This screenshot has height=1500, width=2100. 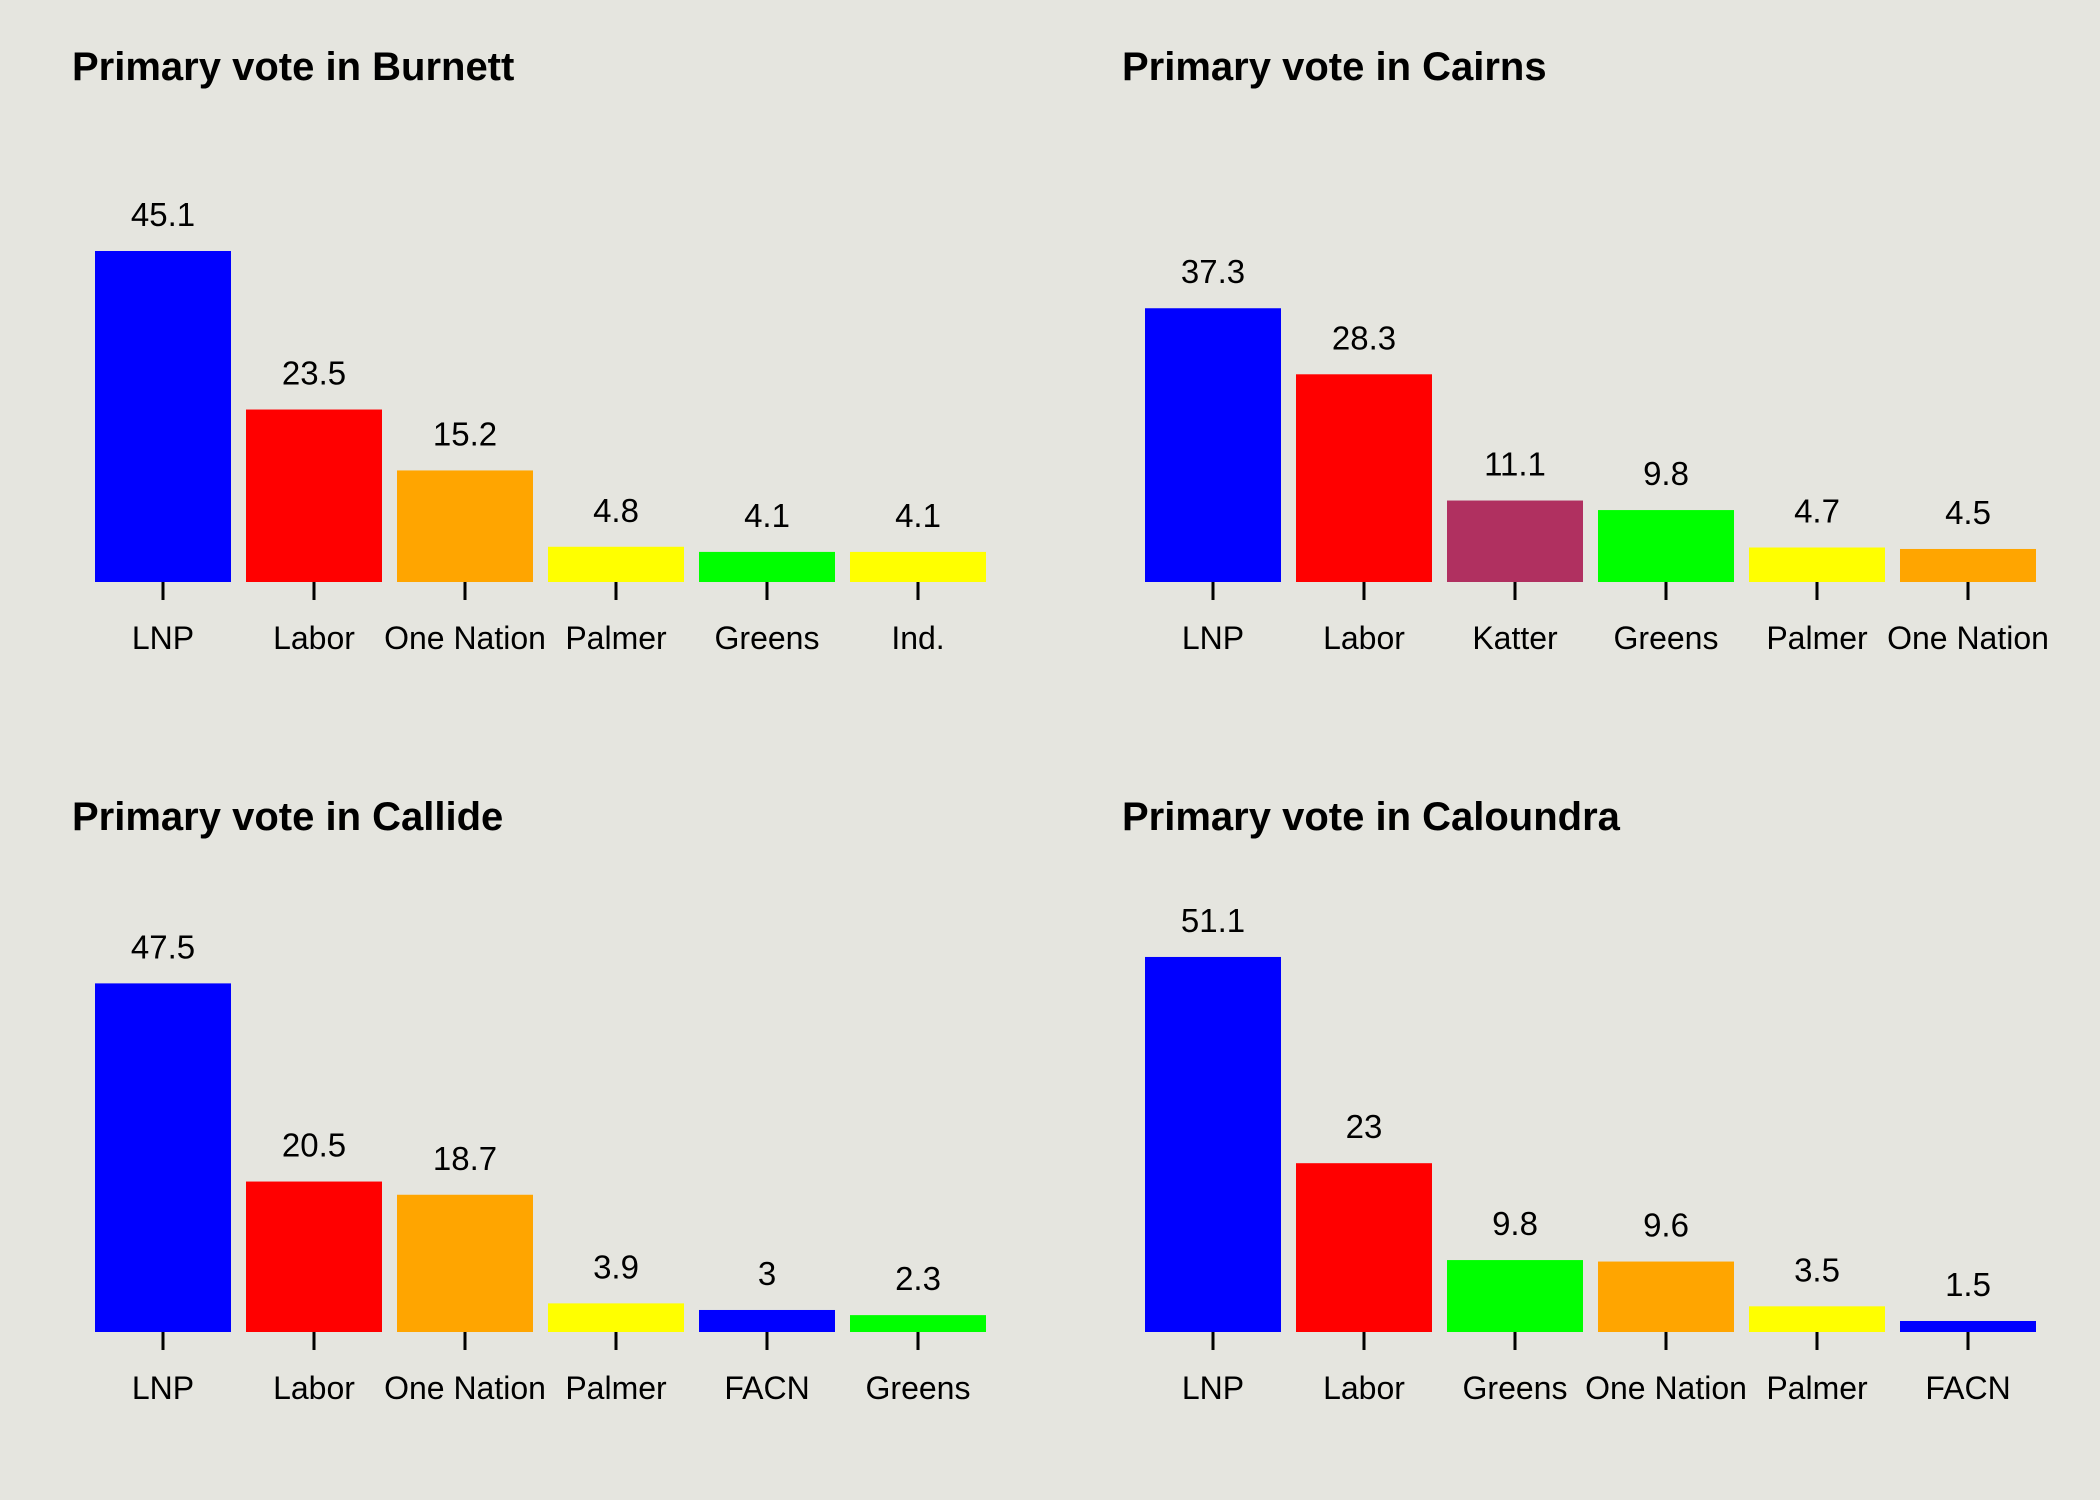 What do you see at coordinates (1817, 1269) in the screenshot?
I see `value-label-palmer: 3.5` at bounding box center [1817, 1269].